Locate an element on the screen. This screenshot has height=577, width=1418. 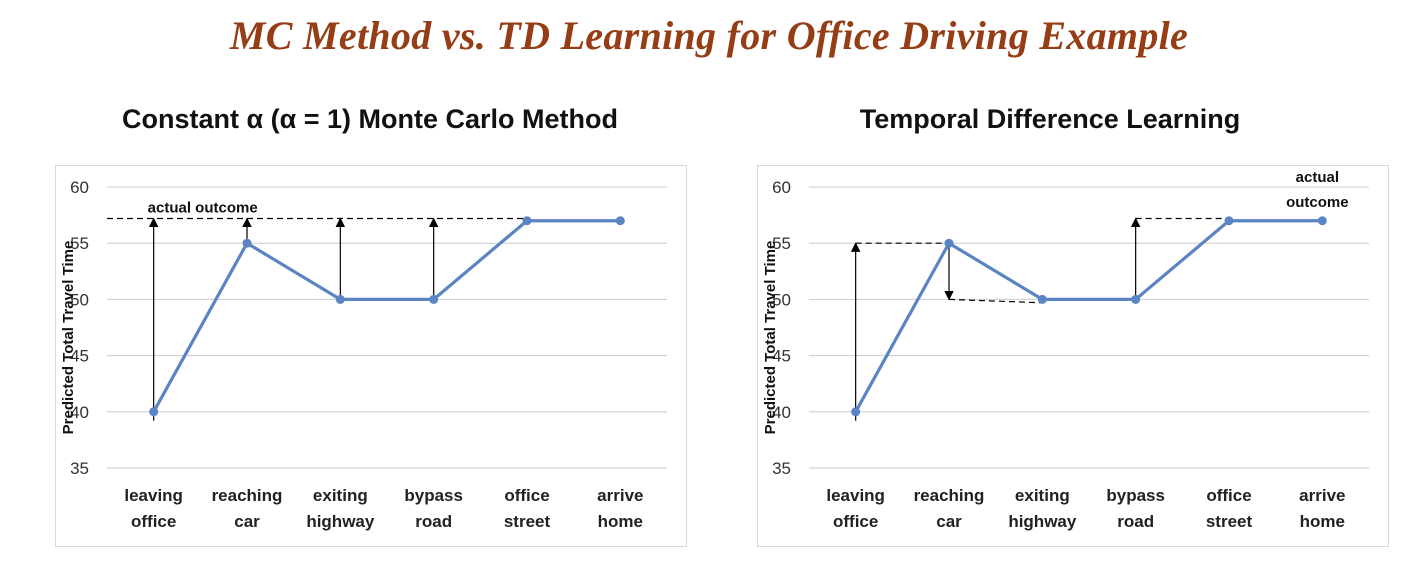
chart-title-mc: Constant α (α = 1) Monte Carlo Method is located at coordinates (370, 119).